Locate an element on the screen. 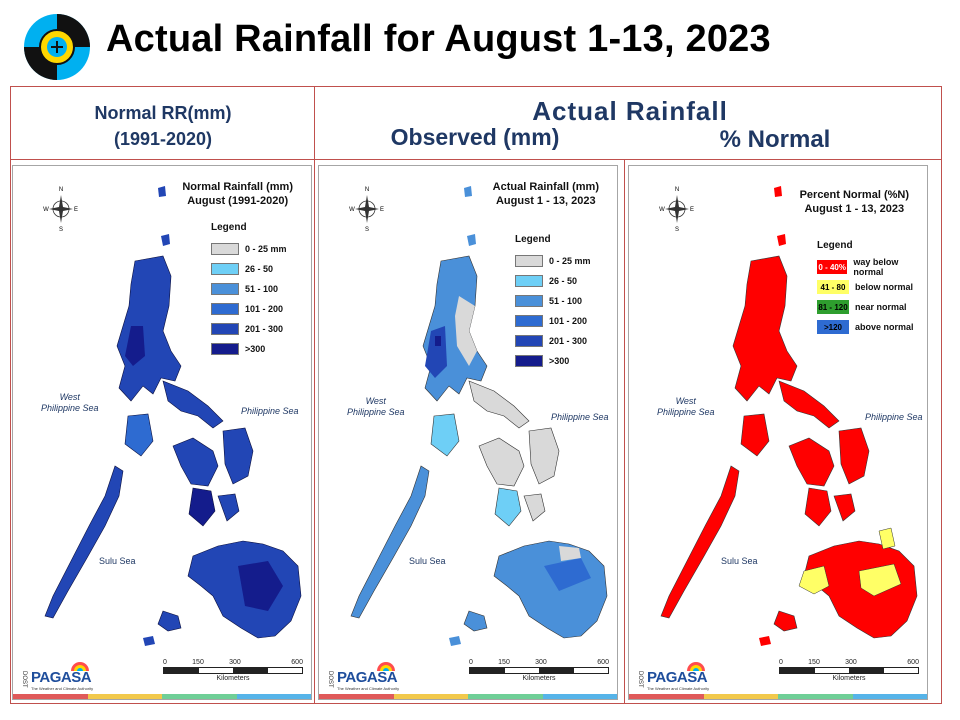 This screenshot has height=720, width=960. legend-label: near normal is located at coordinates (881, 307).